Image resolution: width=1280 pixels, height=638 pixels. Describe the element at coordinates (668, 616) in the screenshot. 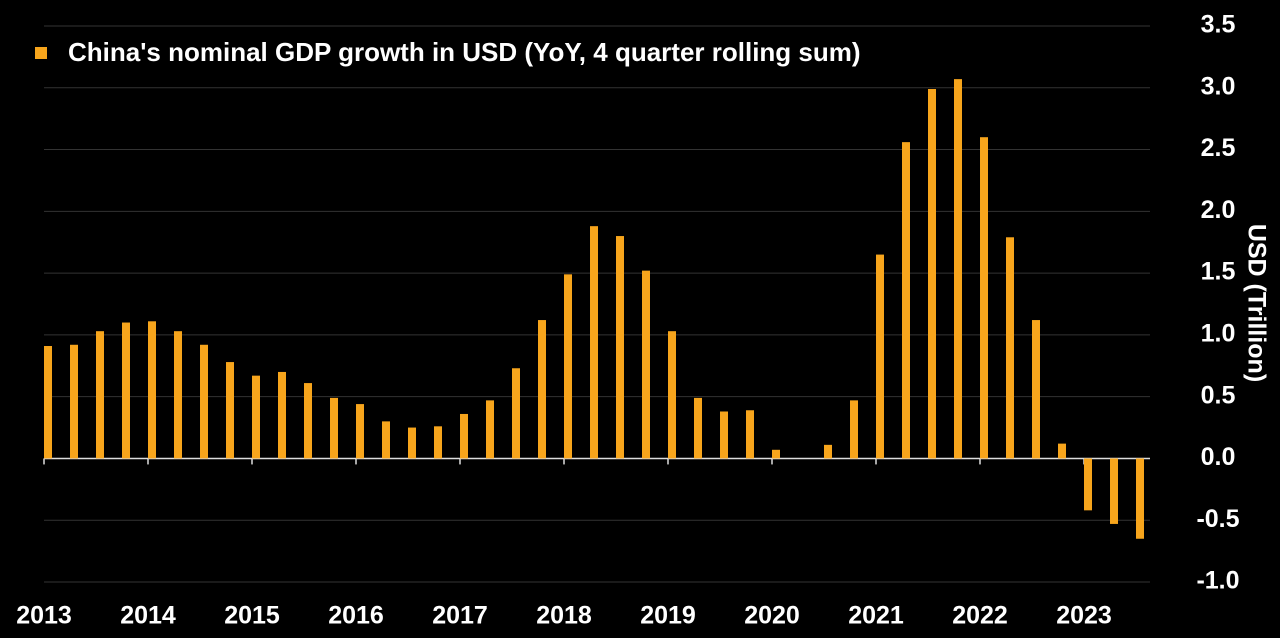

I see `x-tick-label: 2019` at that location.